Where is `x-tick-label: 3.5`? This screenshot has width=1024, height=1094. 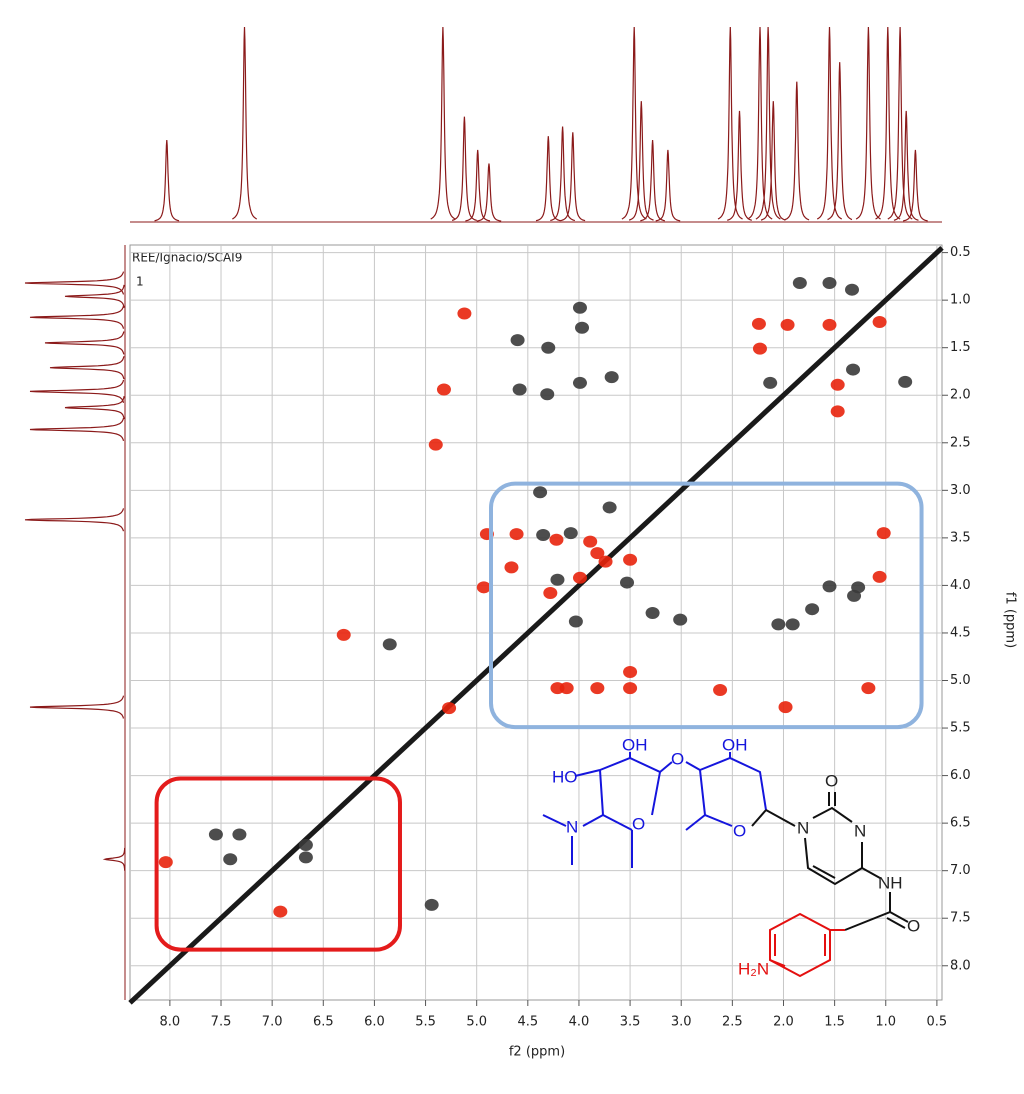 x-tick-label: 3.5 is located at coordinates (630, 1022).